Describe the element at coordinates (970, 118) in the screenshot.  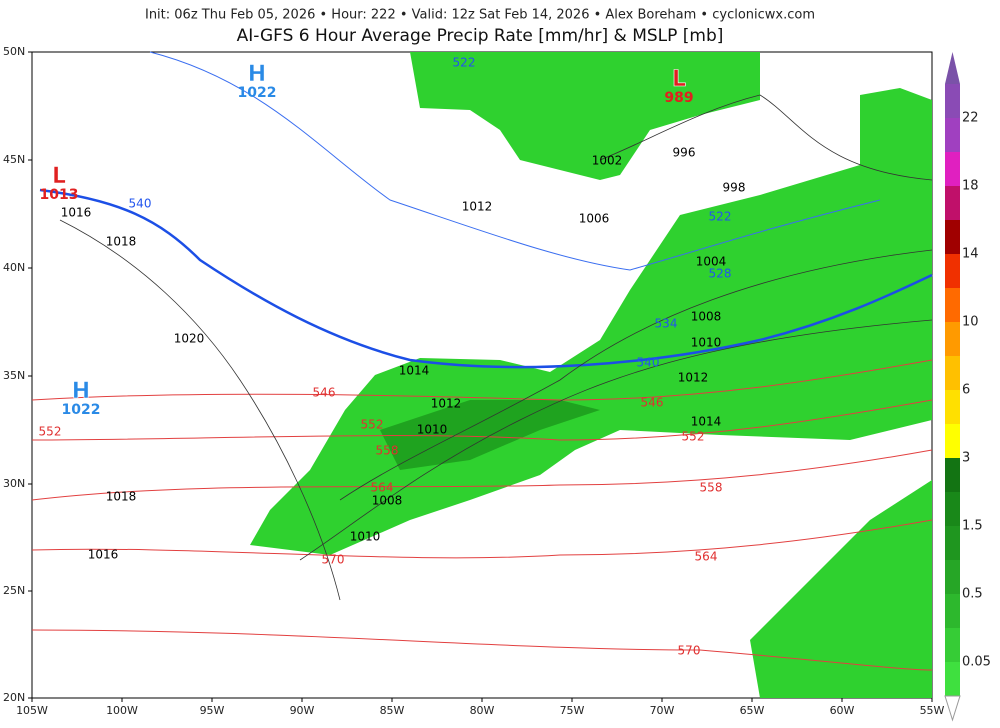
I see `colorbar-label: 22` at that location.